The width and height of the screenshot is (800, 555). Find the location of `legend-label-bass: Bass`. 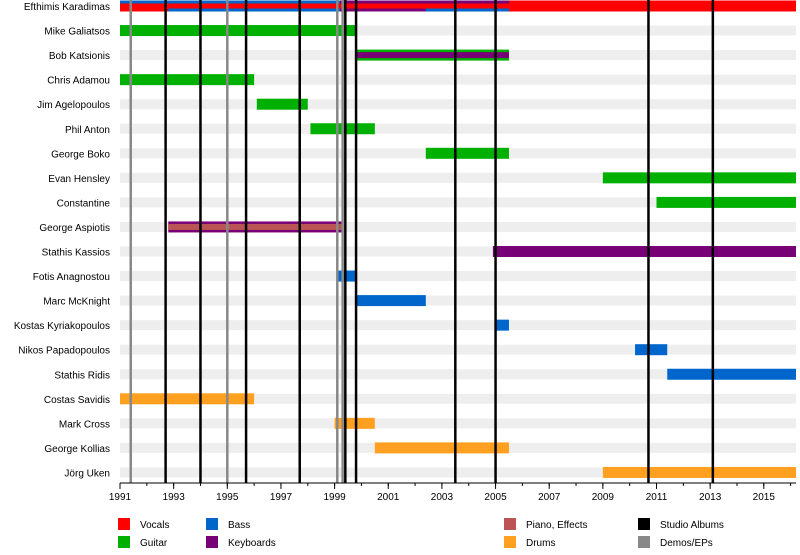

legend-label-bass: Bass is located at coordinates (239, 525).